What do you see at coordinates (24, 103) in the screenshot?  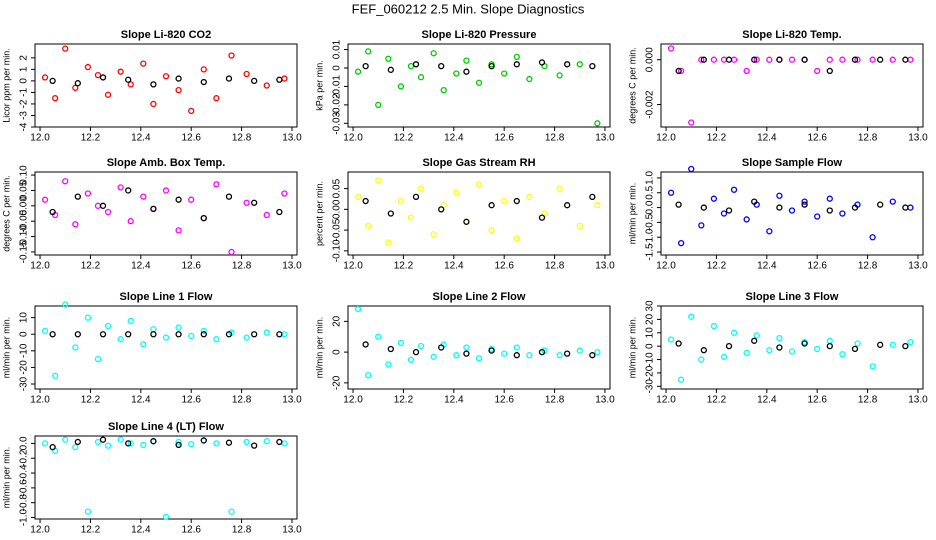 I see `y-tick-label: -2` at bounding box center [24, 103].